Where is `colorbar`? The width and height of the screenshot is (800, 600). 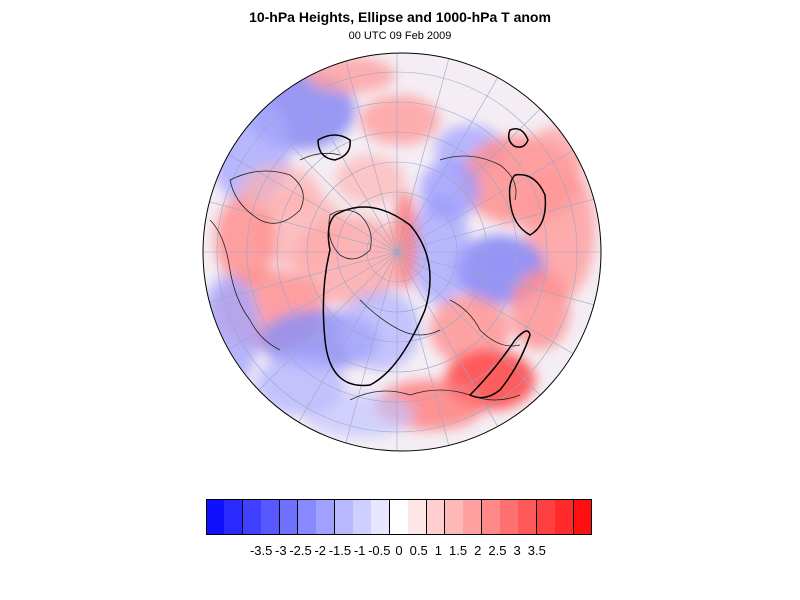
colorbar is located at coordinates (399, 517).